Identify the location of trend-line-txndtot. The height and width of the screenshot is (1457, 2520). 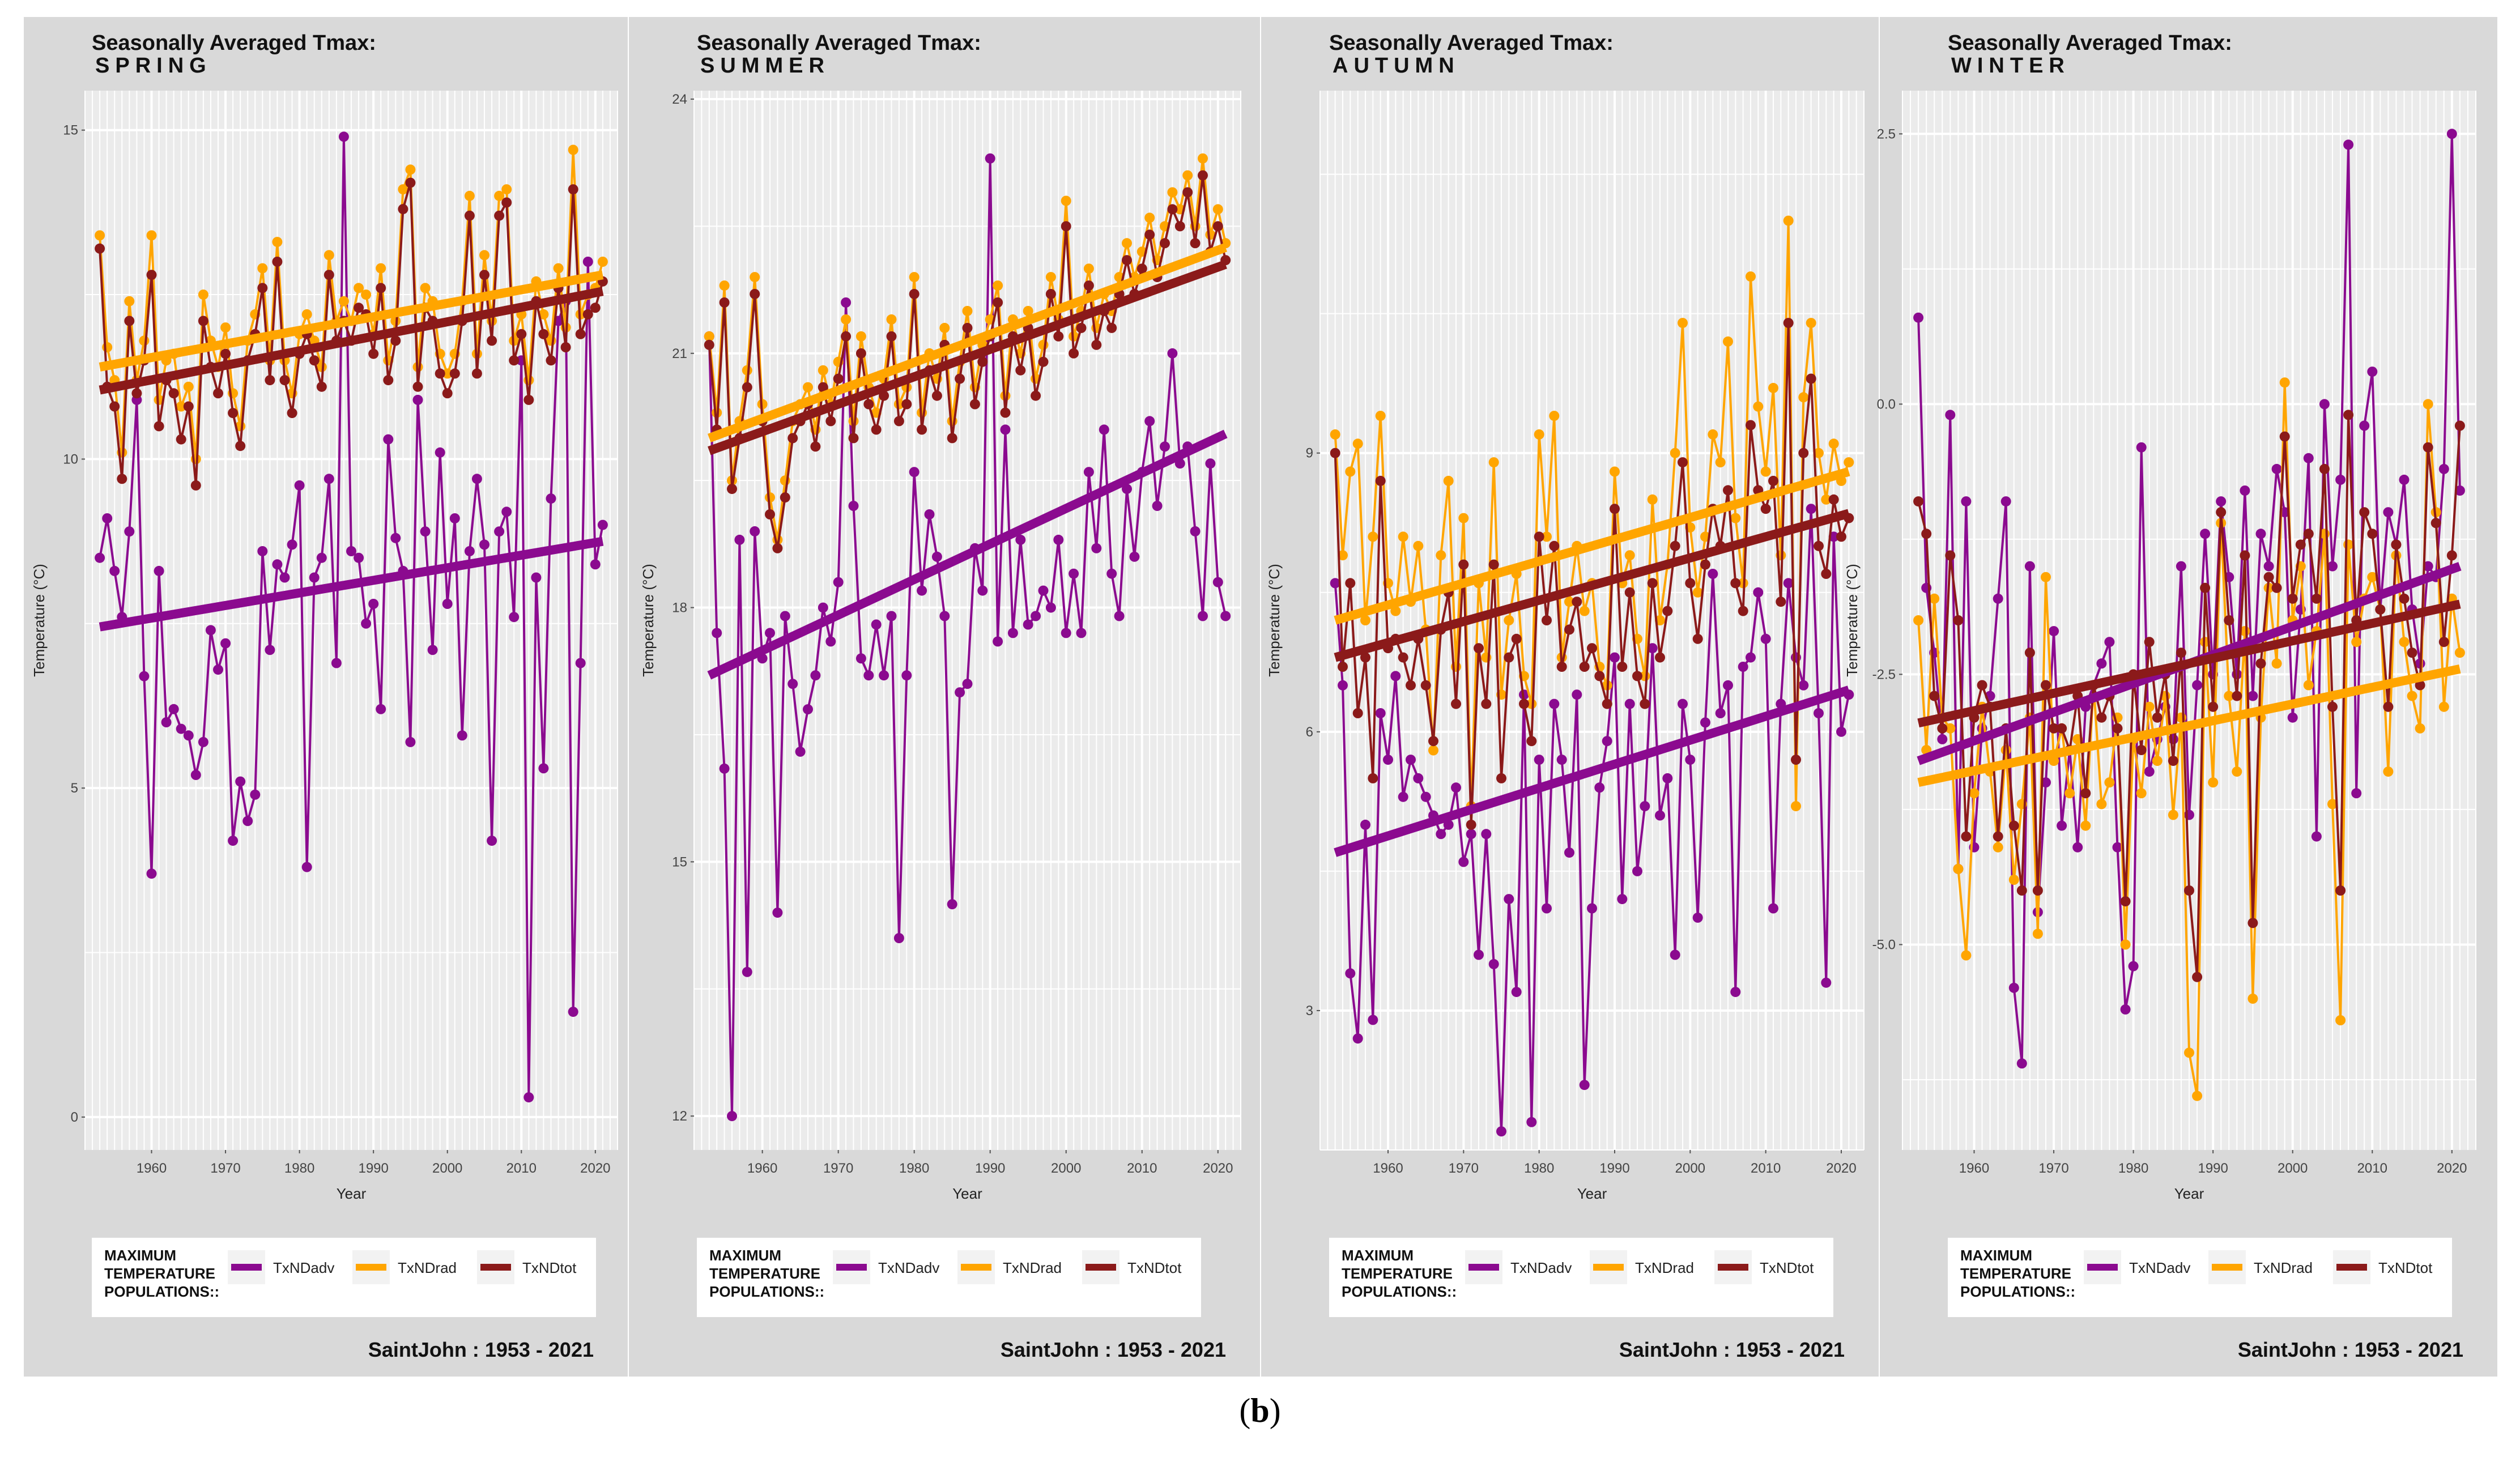
(351, 341).